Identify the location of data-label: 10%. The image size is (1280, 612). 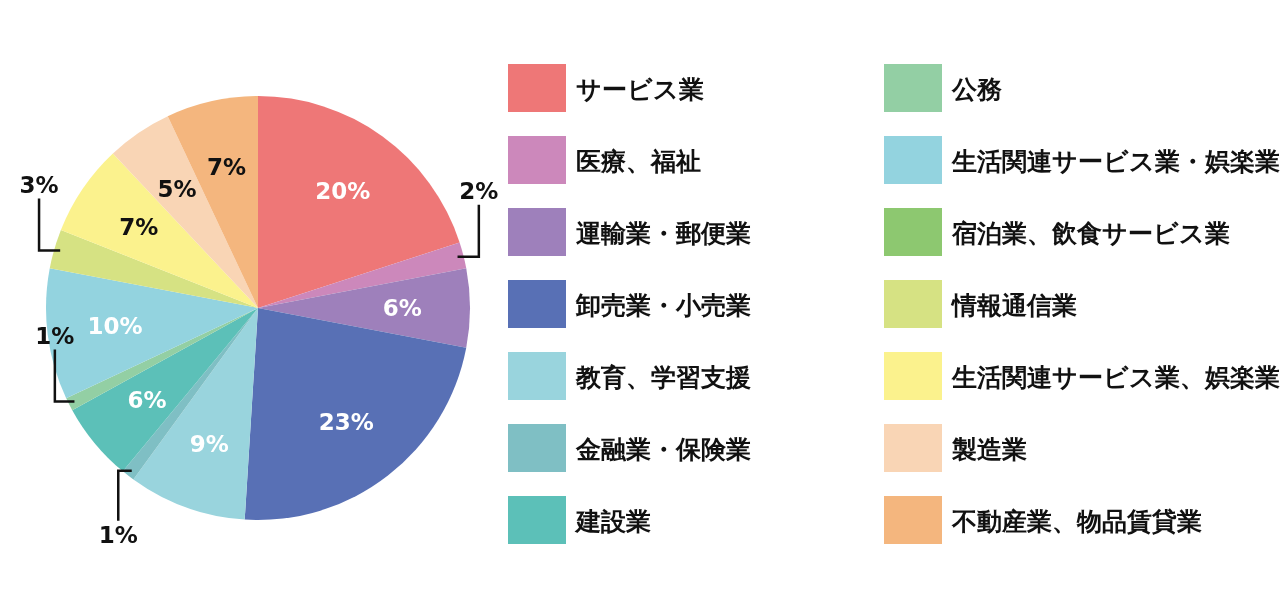
(115, 326).